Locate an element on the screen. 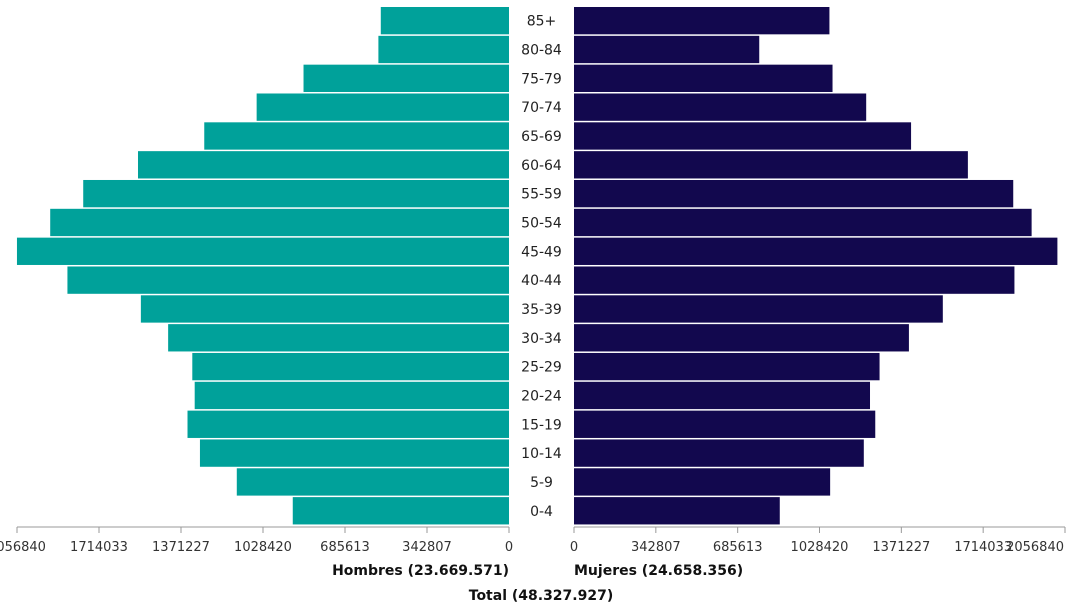 The height and width of the screenshot is (605, 1066). bar-mujeres-85+ is located at coordinates (702, 21).